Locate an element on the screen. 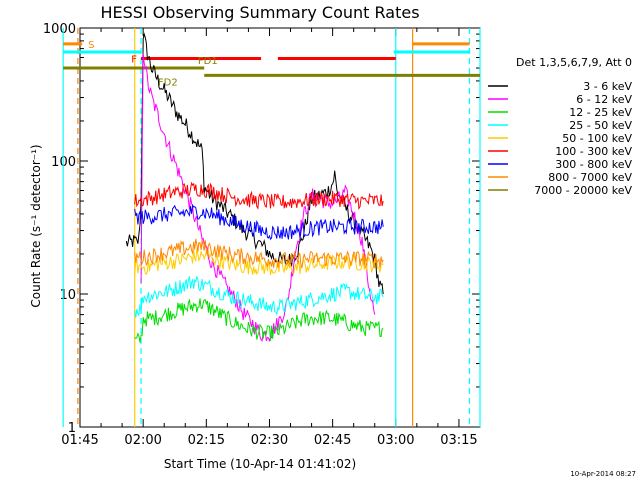 Image resolution: width=640 pixels, height=484 pixels. legend-label: 6 - 12 keV is located at coordinates (604, 99).